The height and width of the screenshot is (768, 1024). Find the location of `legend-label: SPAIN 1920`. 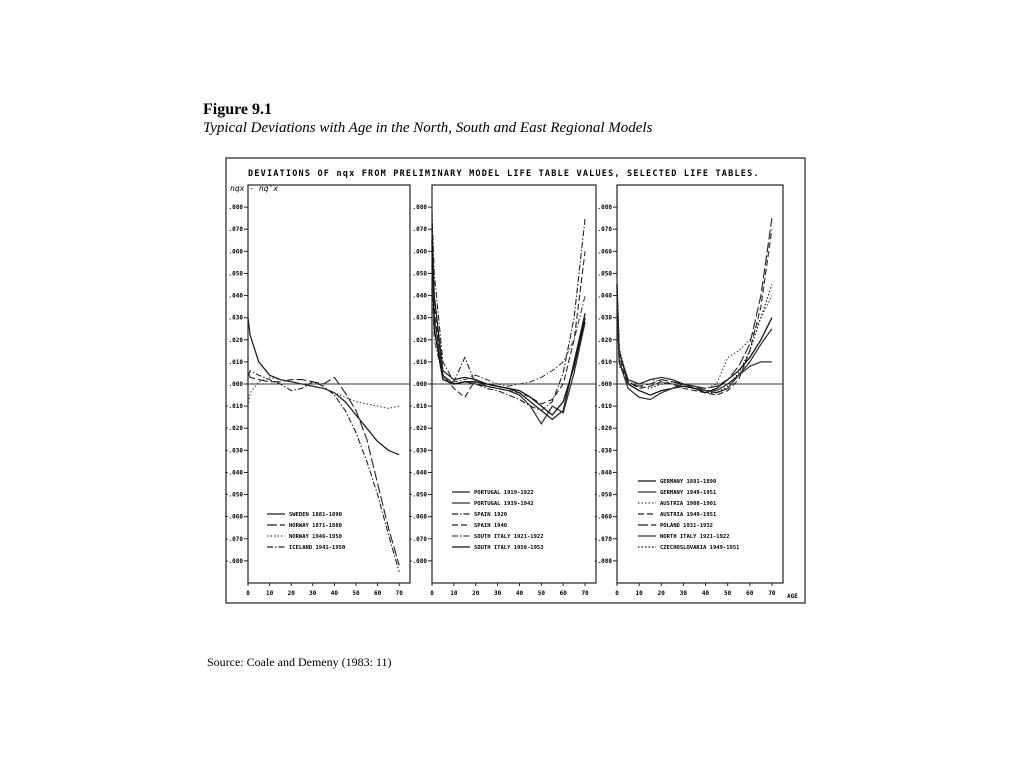

legend-label: SPAIN 1920 is located at coordinates (490, 515).